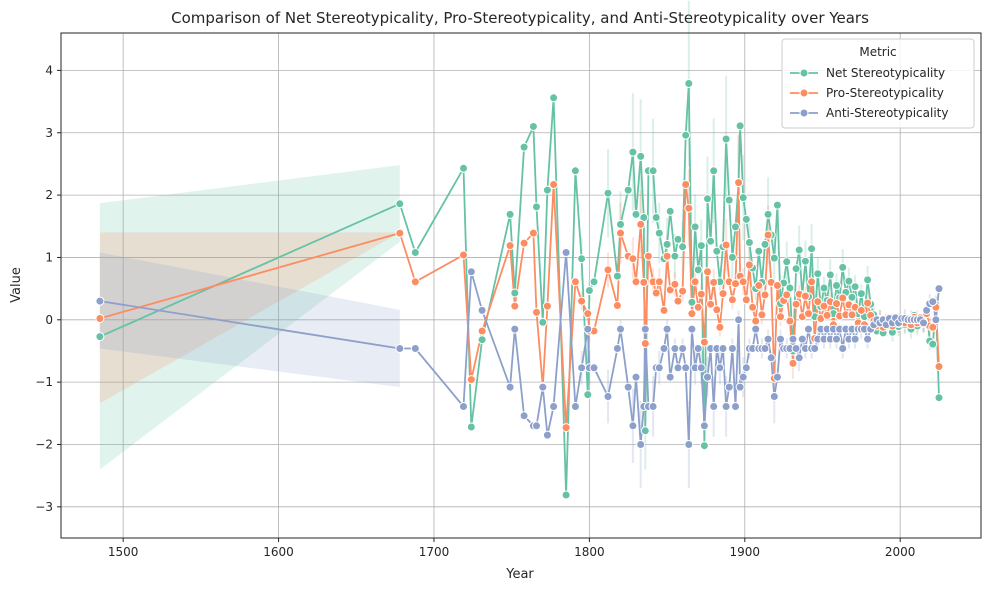 Image resolution: width=989 pixels, height=590 pixels. What do you see at coordinates (44, 382) in the screenshot?
I see `y-tick-label: −1` at bounding box center [44, 382].